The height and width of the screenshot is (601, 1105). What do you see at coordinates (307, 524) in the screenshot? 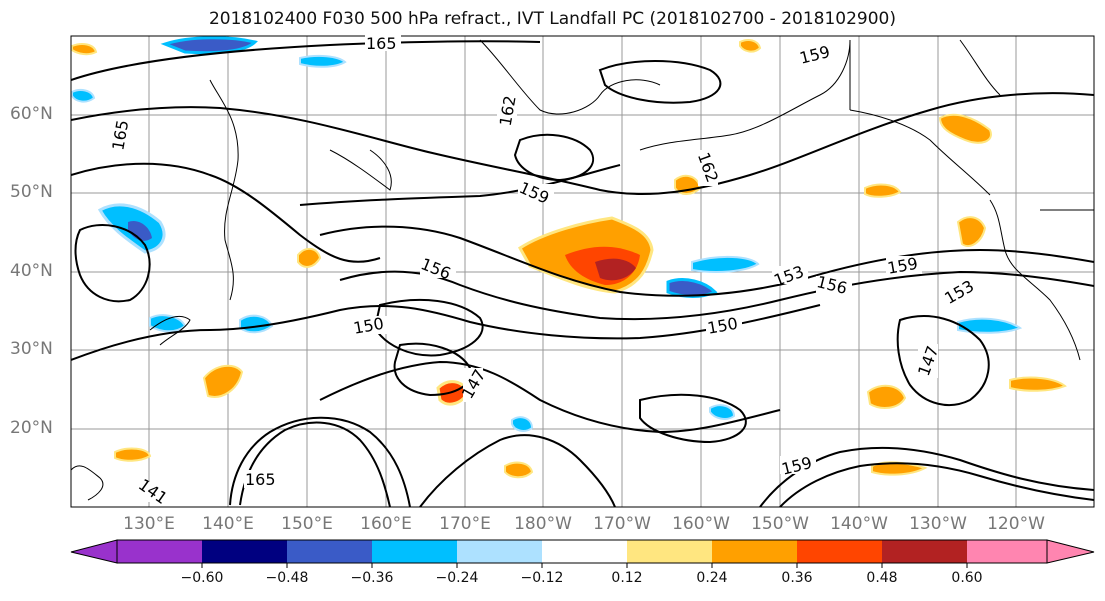
I see `lon-label: 150°E` at bounding box center [307, 524].